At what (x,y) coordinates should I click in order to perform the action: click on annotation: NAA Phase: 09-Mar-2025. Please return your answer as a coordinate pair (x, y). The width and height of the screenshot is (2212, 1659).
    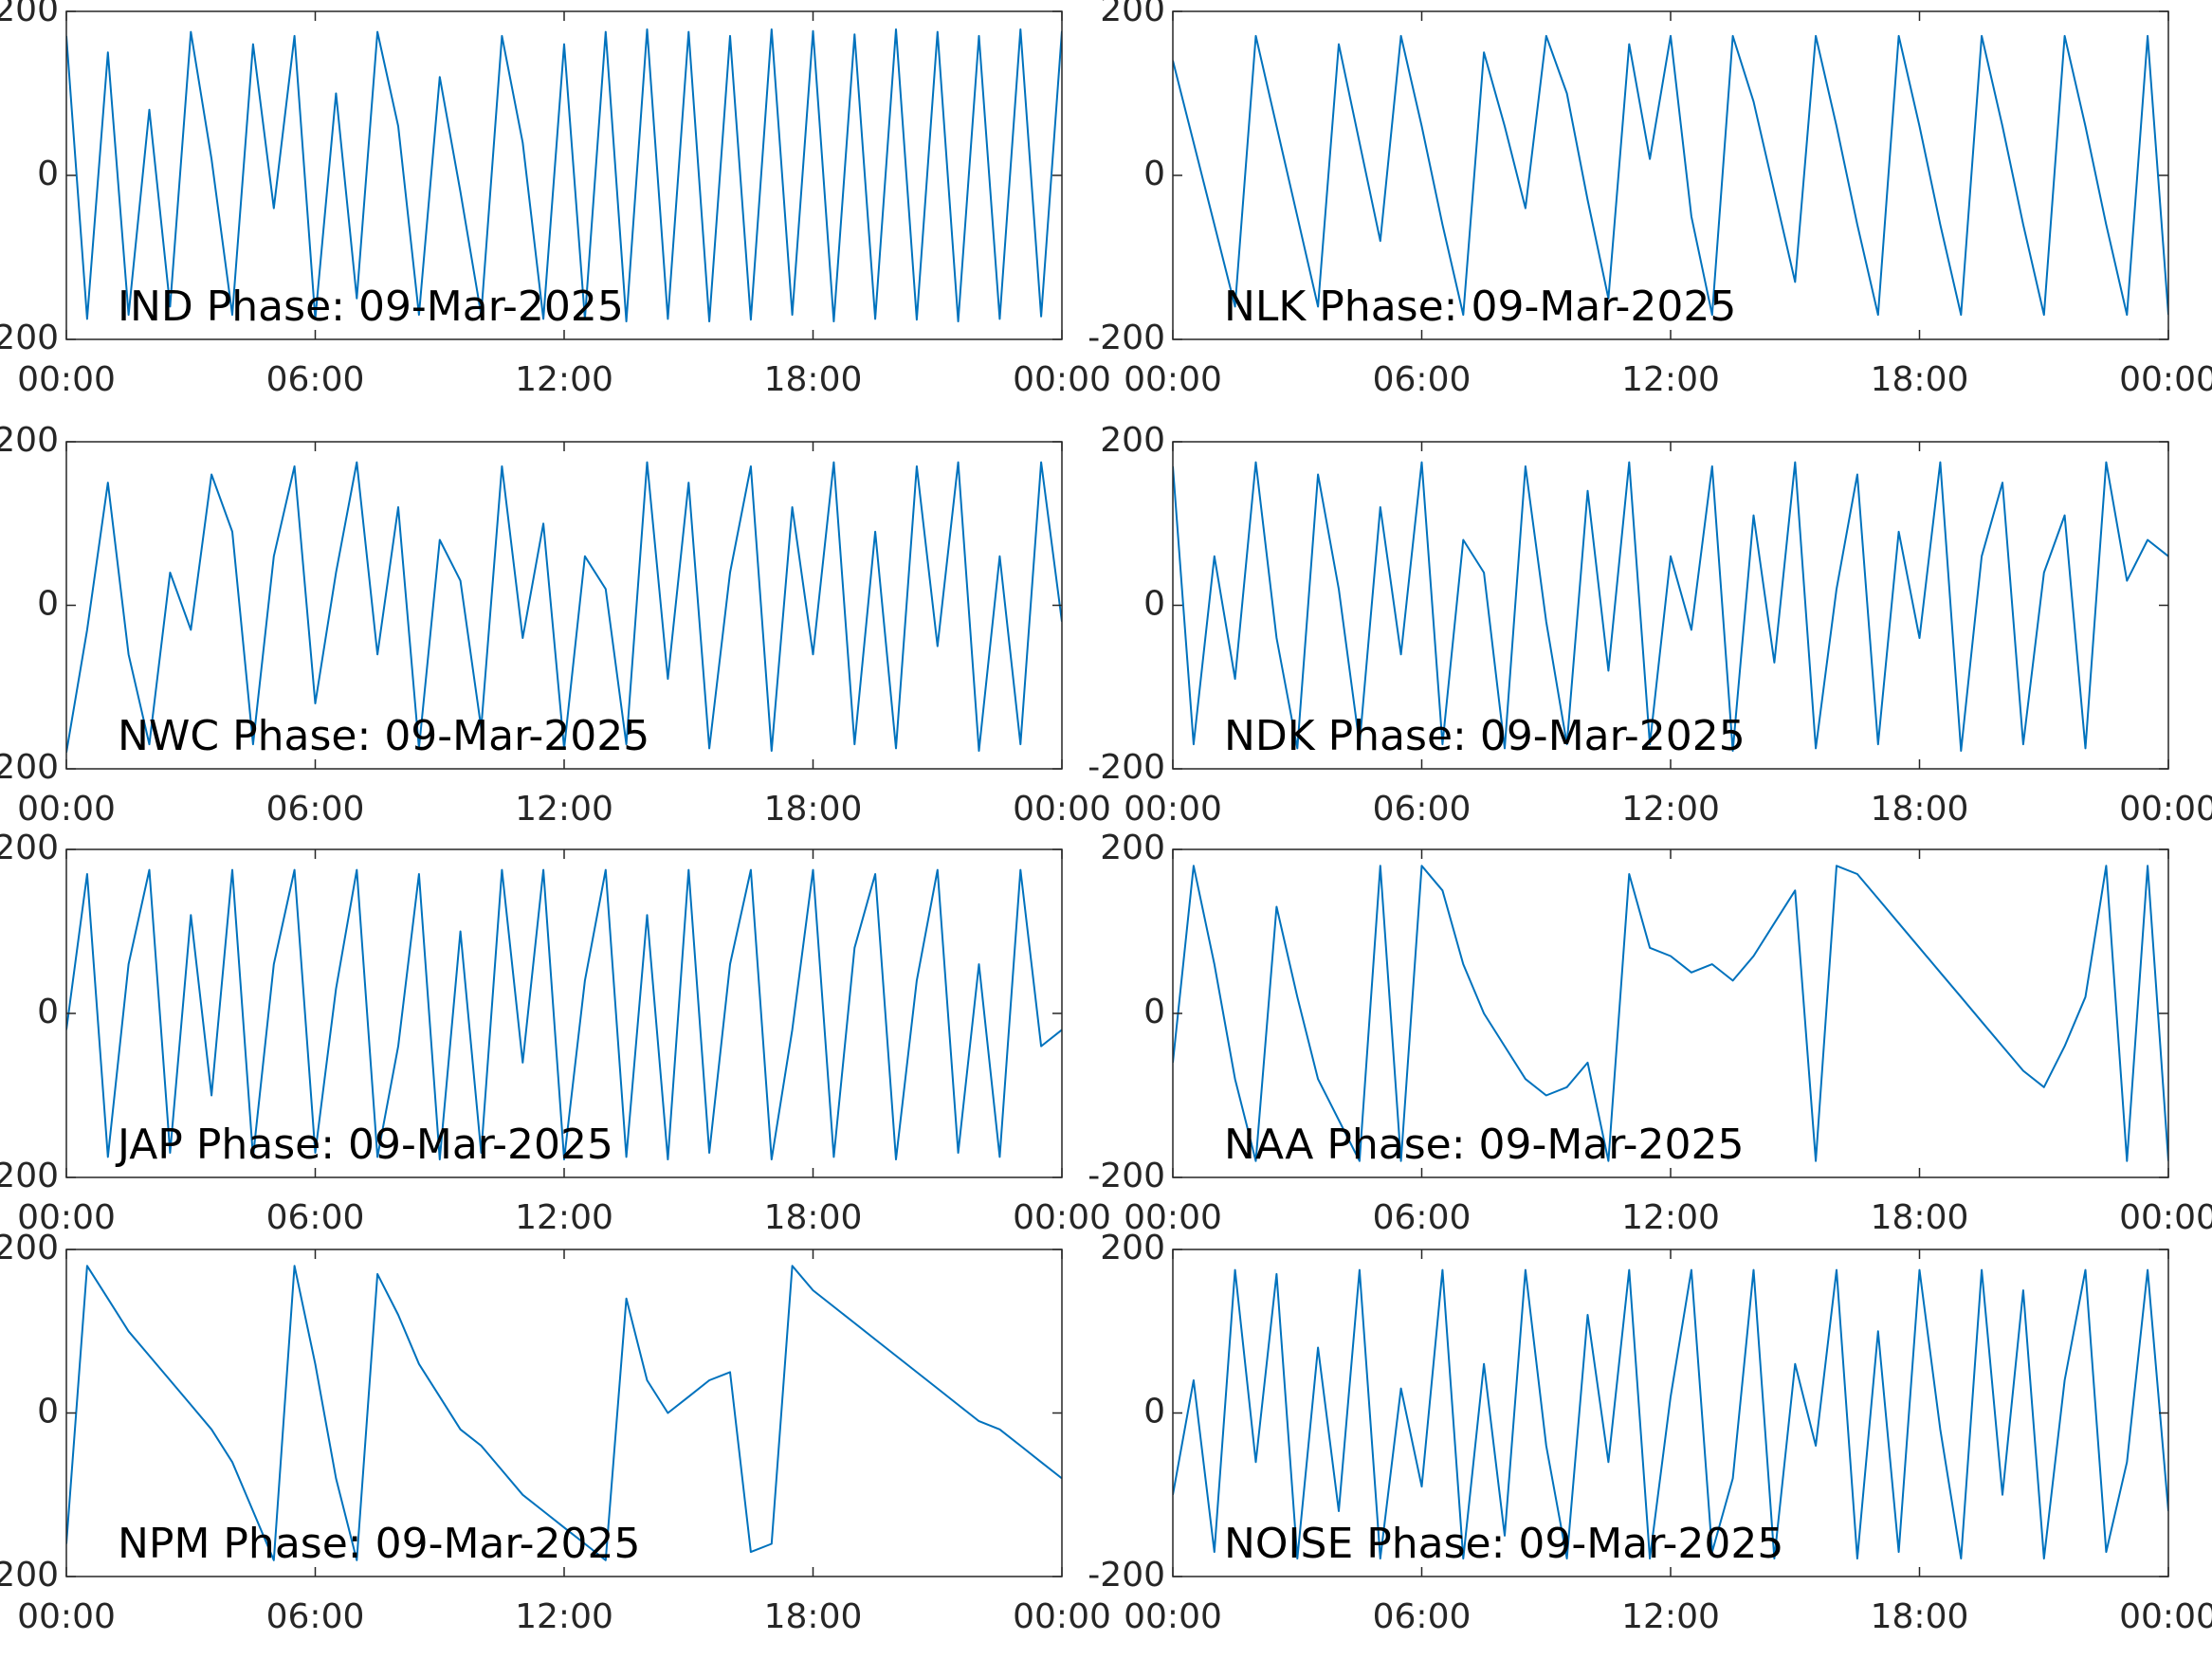
    Looking at the image, I should click on (1484, 1145).